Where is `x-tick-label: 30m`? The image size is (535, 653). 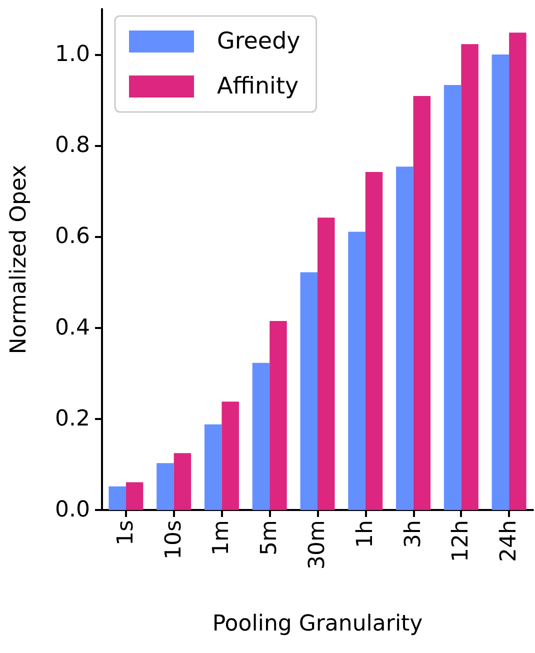 x-tick-label: 30m is located at coordinates (317, 545).